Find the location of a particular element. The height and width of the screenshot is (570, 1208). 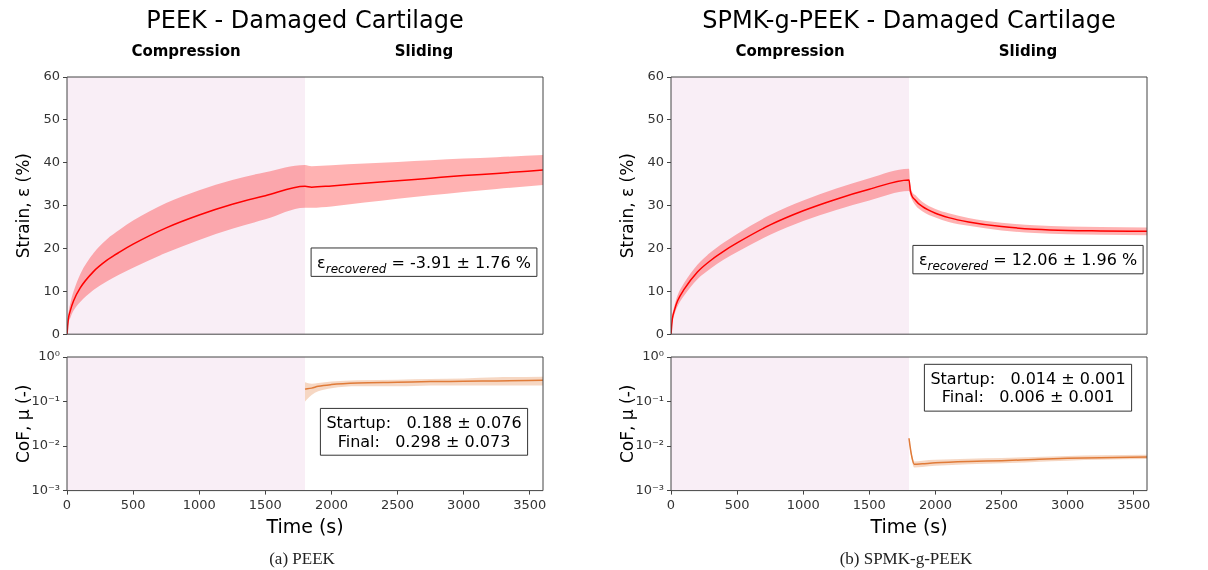

annotation: Startup: 0.014 ± 0.001 Final: 0.006 ± 0.001 is located at coordinates (1028, 388).